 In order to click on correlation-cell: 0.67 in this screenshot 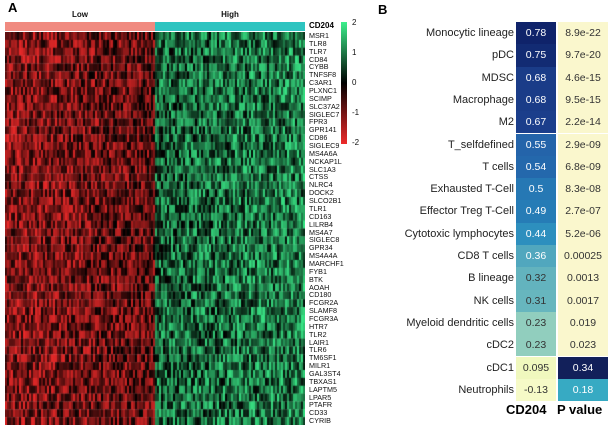, I will do `click(536, 122)`.